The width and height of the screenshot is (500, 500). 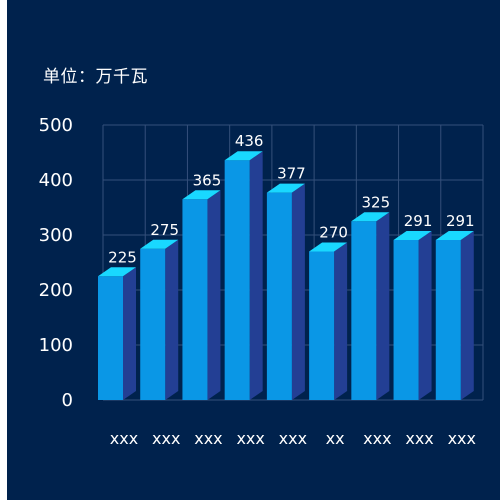 I want to click on unit-label: 单位：万千瓦, so click(x=95, y=77).